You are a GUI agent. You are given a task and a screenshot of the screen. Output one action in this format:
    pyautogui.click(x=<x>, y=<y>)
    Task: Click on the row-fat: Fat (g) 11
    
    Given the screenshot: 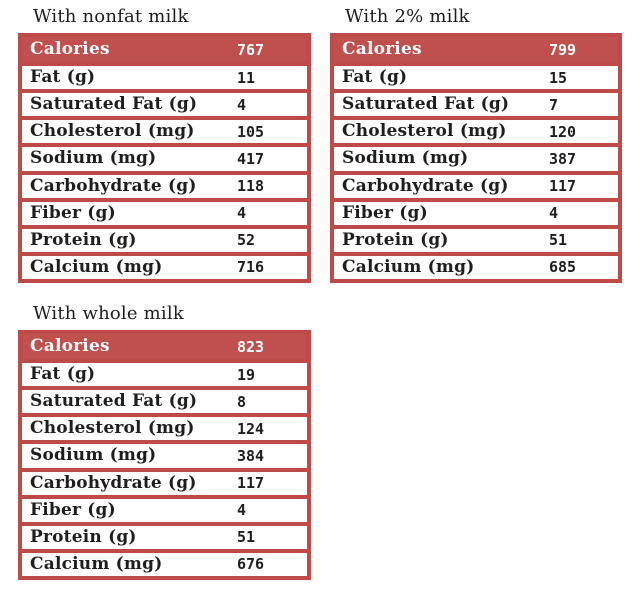 What is the action you would take?
    pyautogui.click(x=164, y=78)
    